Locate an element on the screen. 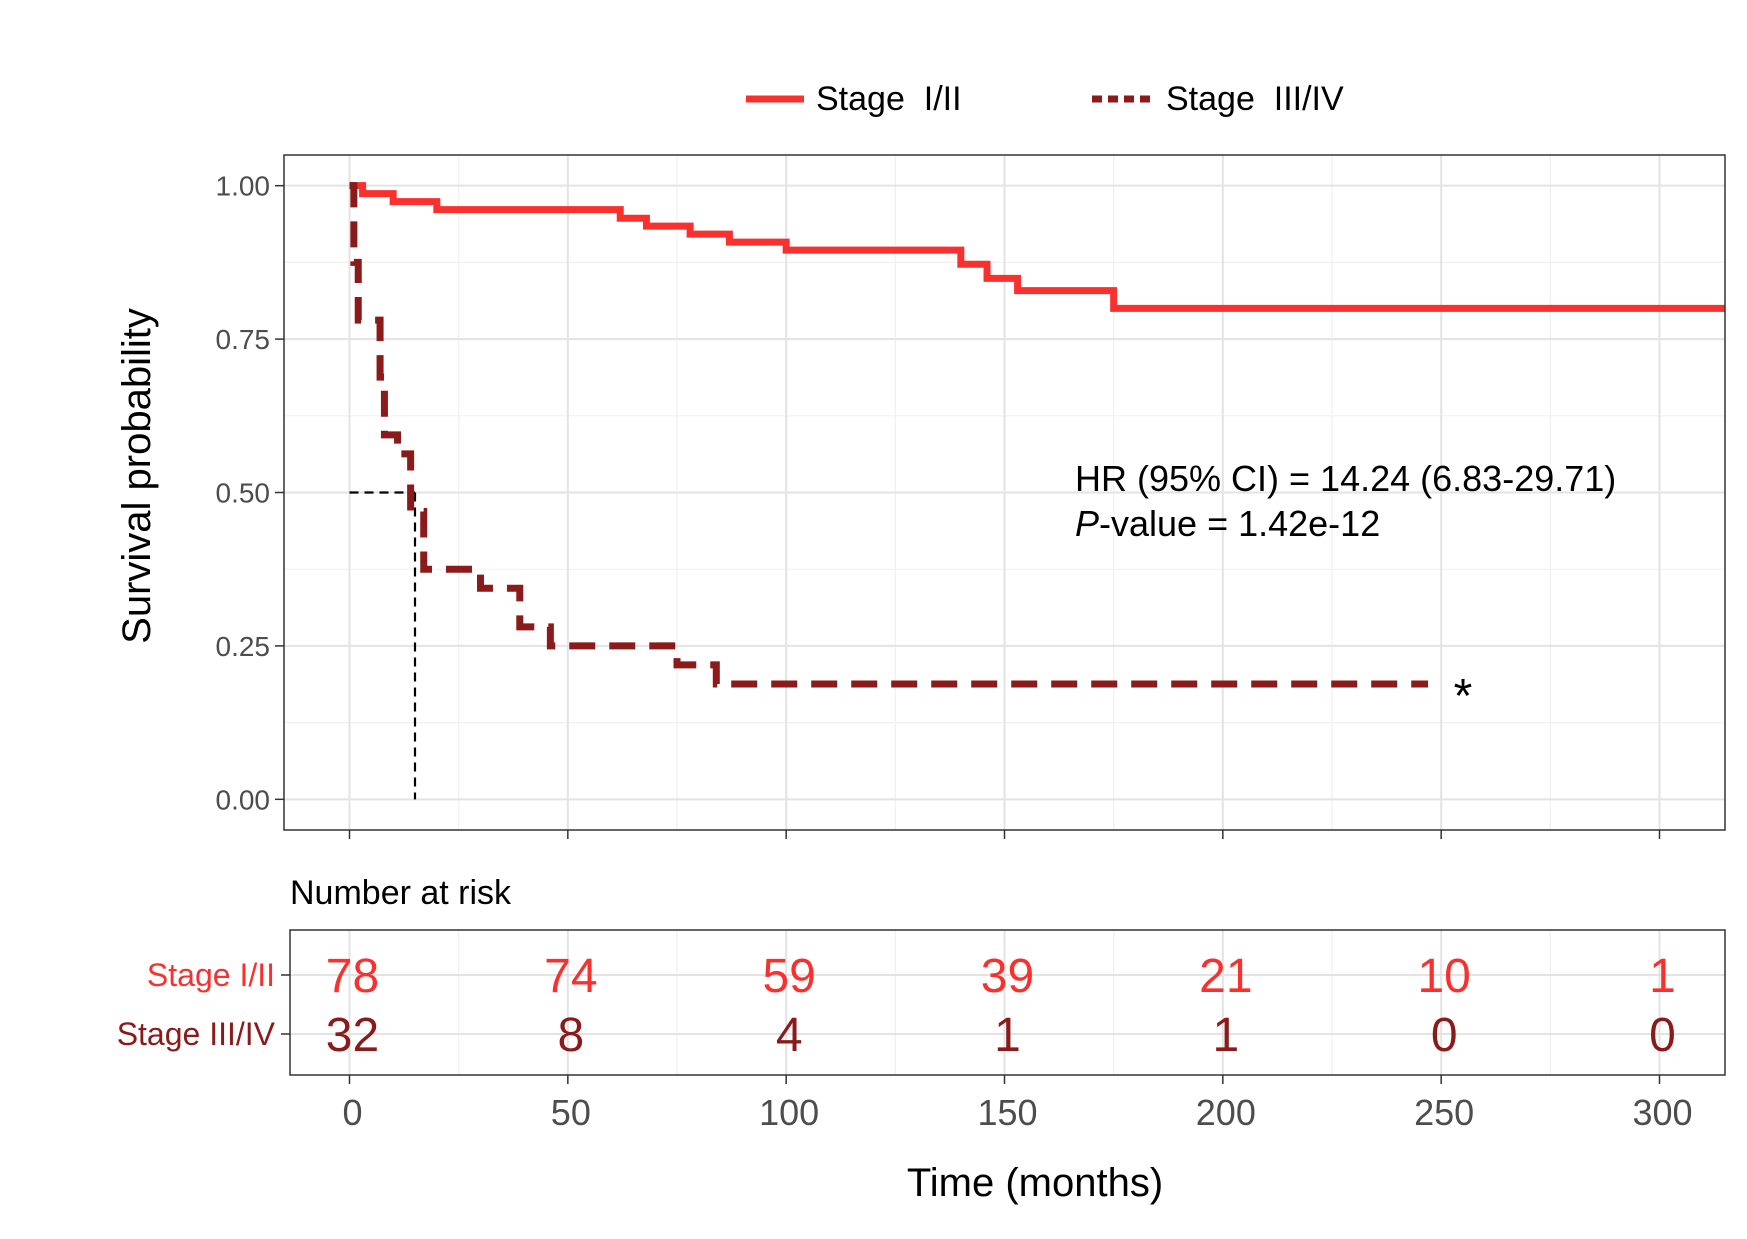 This screenshot has height=1239, width=1747. y-tick-label: 0.50 is located at coordinates (243, 493).